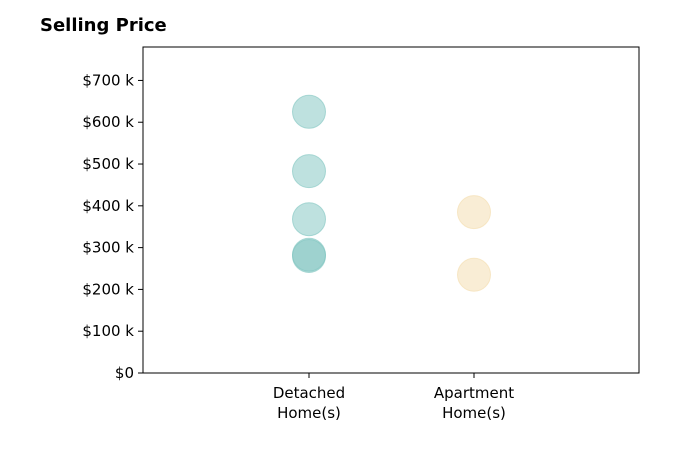  Describe the element at coordinates (108, 331) in the screenshot. I see `y-tick-label: $100 k` at that location.